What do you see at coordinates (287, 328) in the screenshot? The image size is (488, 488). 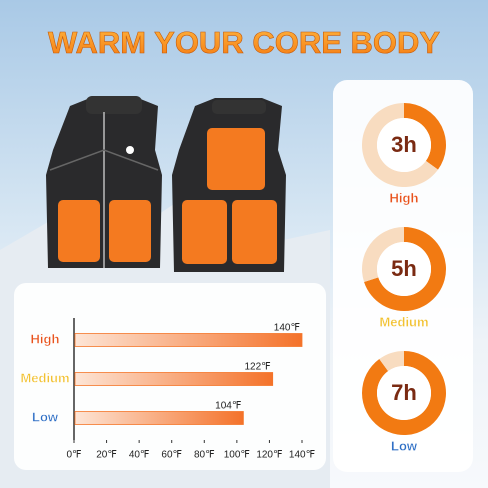 I see `value-label: 140℉` at bounding box center [287, 328].